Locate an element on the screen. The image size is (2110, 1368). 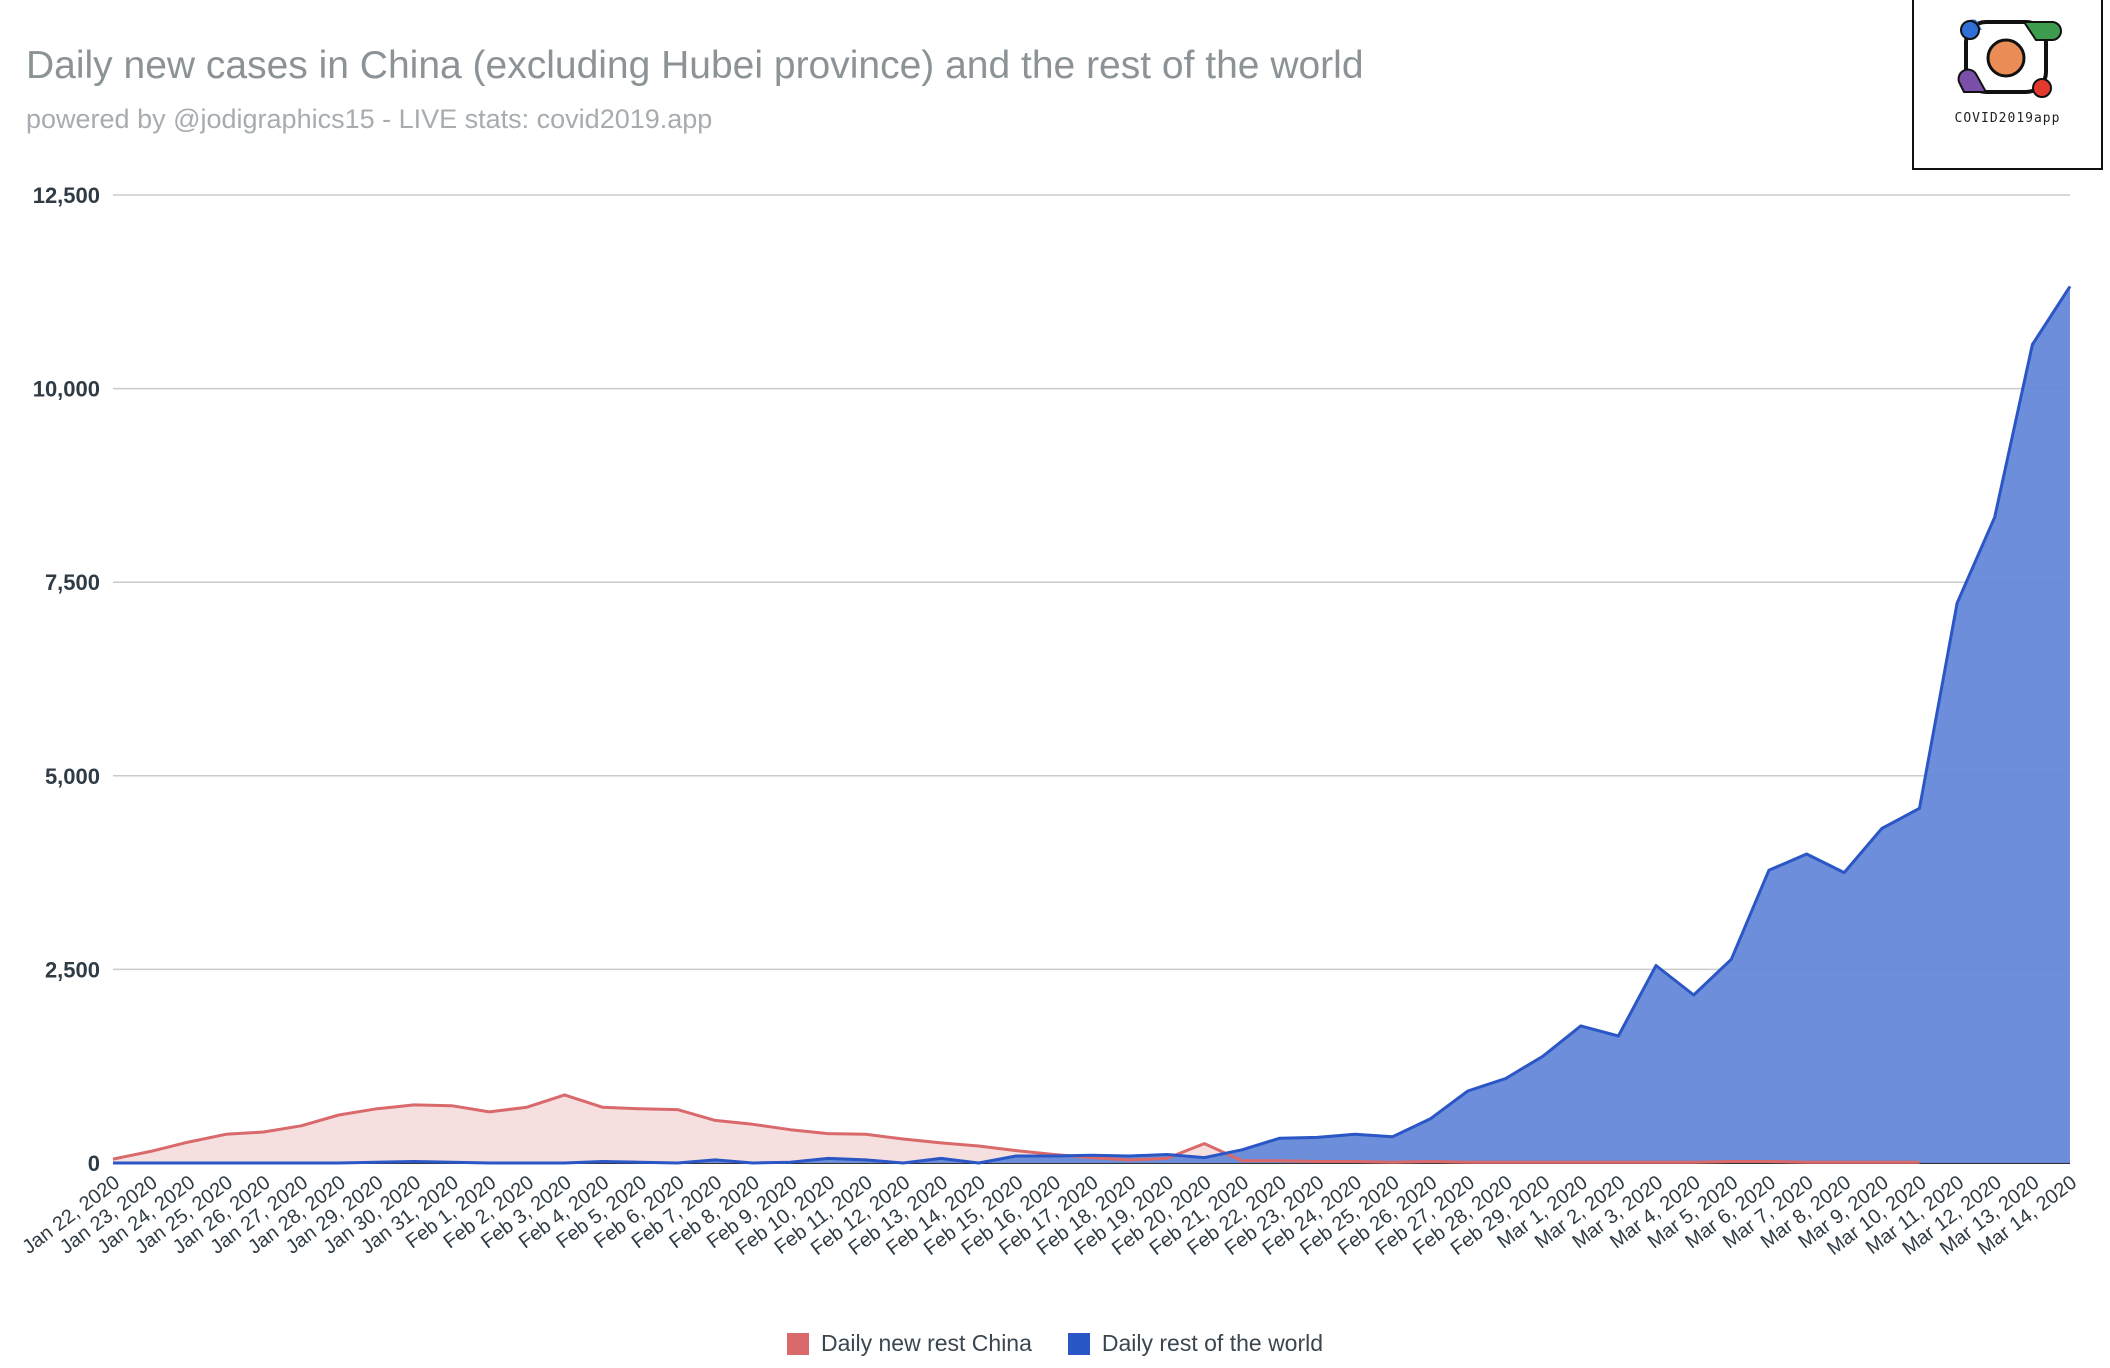
legend-label: Daily rest of the world is located at coordinates (1212, 1343).